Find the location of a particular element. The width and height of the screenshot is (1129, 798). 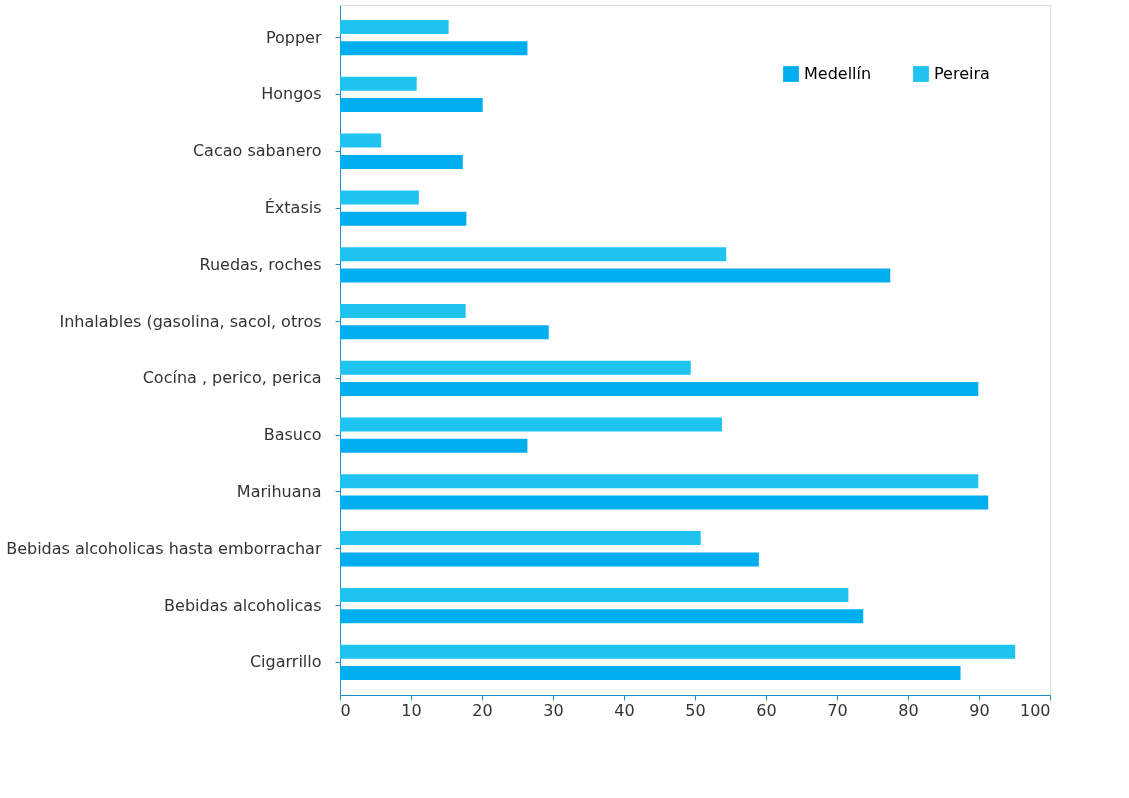

x-tick-label: 30 is located at coordinates (553, 710).